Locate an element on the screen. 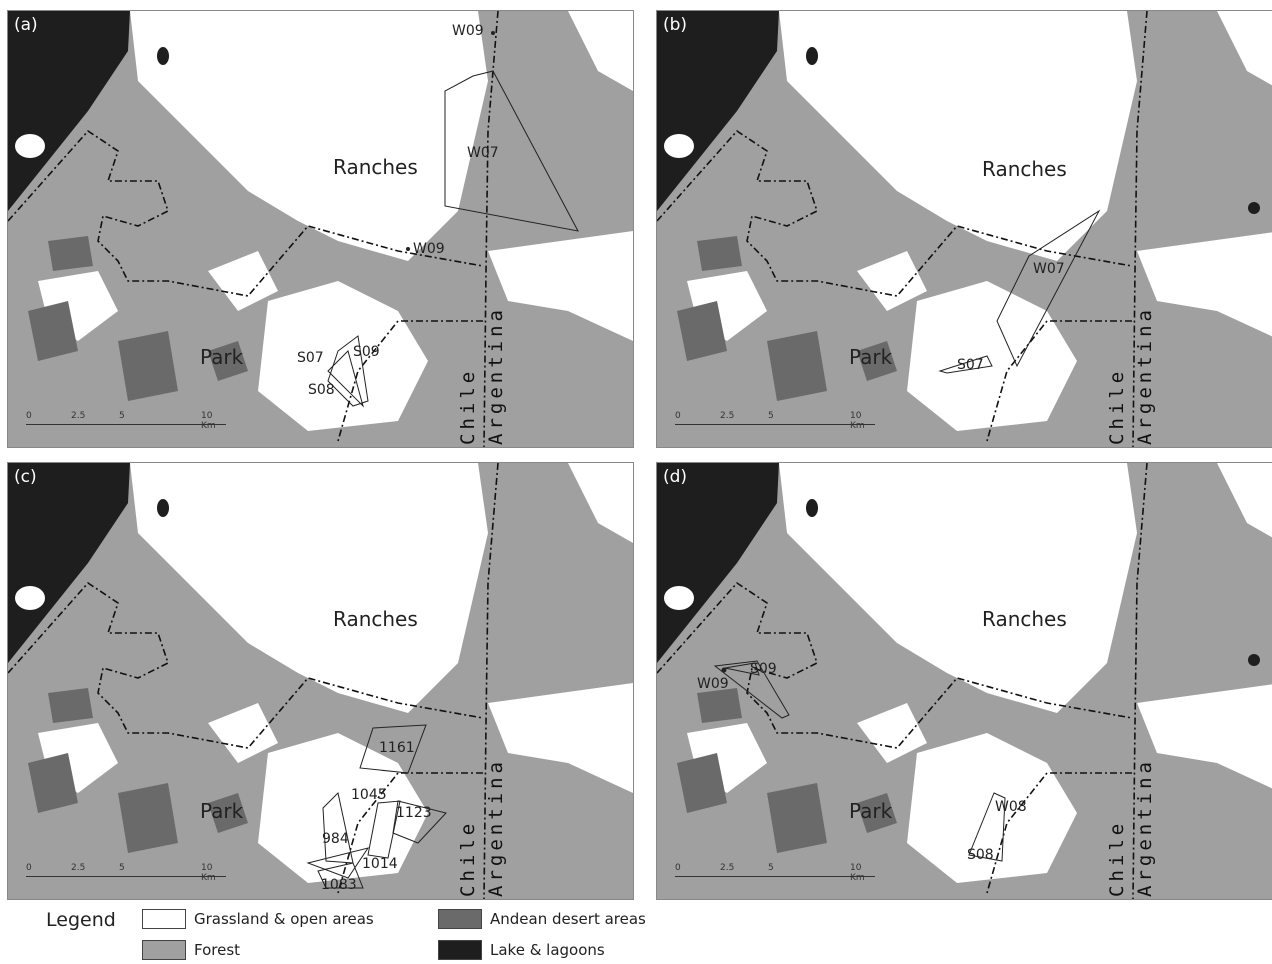 This screenshot has width=1272, height=964. legend-item-lake: Lake & lagoons is located at coordinates (521, 950).